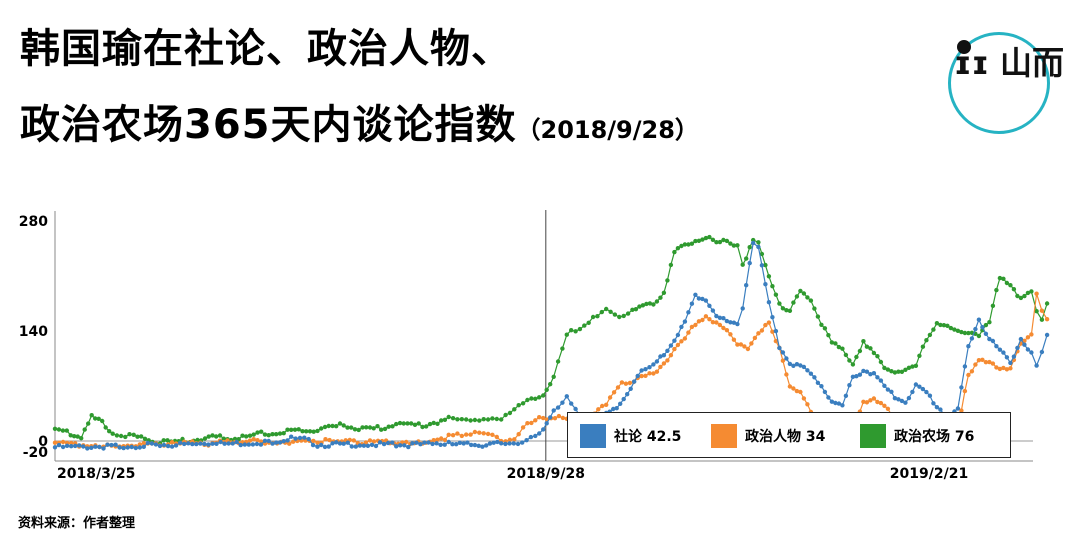  I want to click on logo-dot-icon, so click(964, 47).